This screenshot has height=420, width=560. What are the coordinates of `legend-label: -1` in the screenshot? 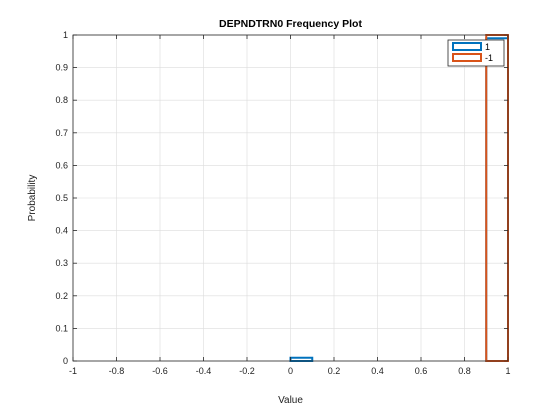 It's located at (489, 58).